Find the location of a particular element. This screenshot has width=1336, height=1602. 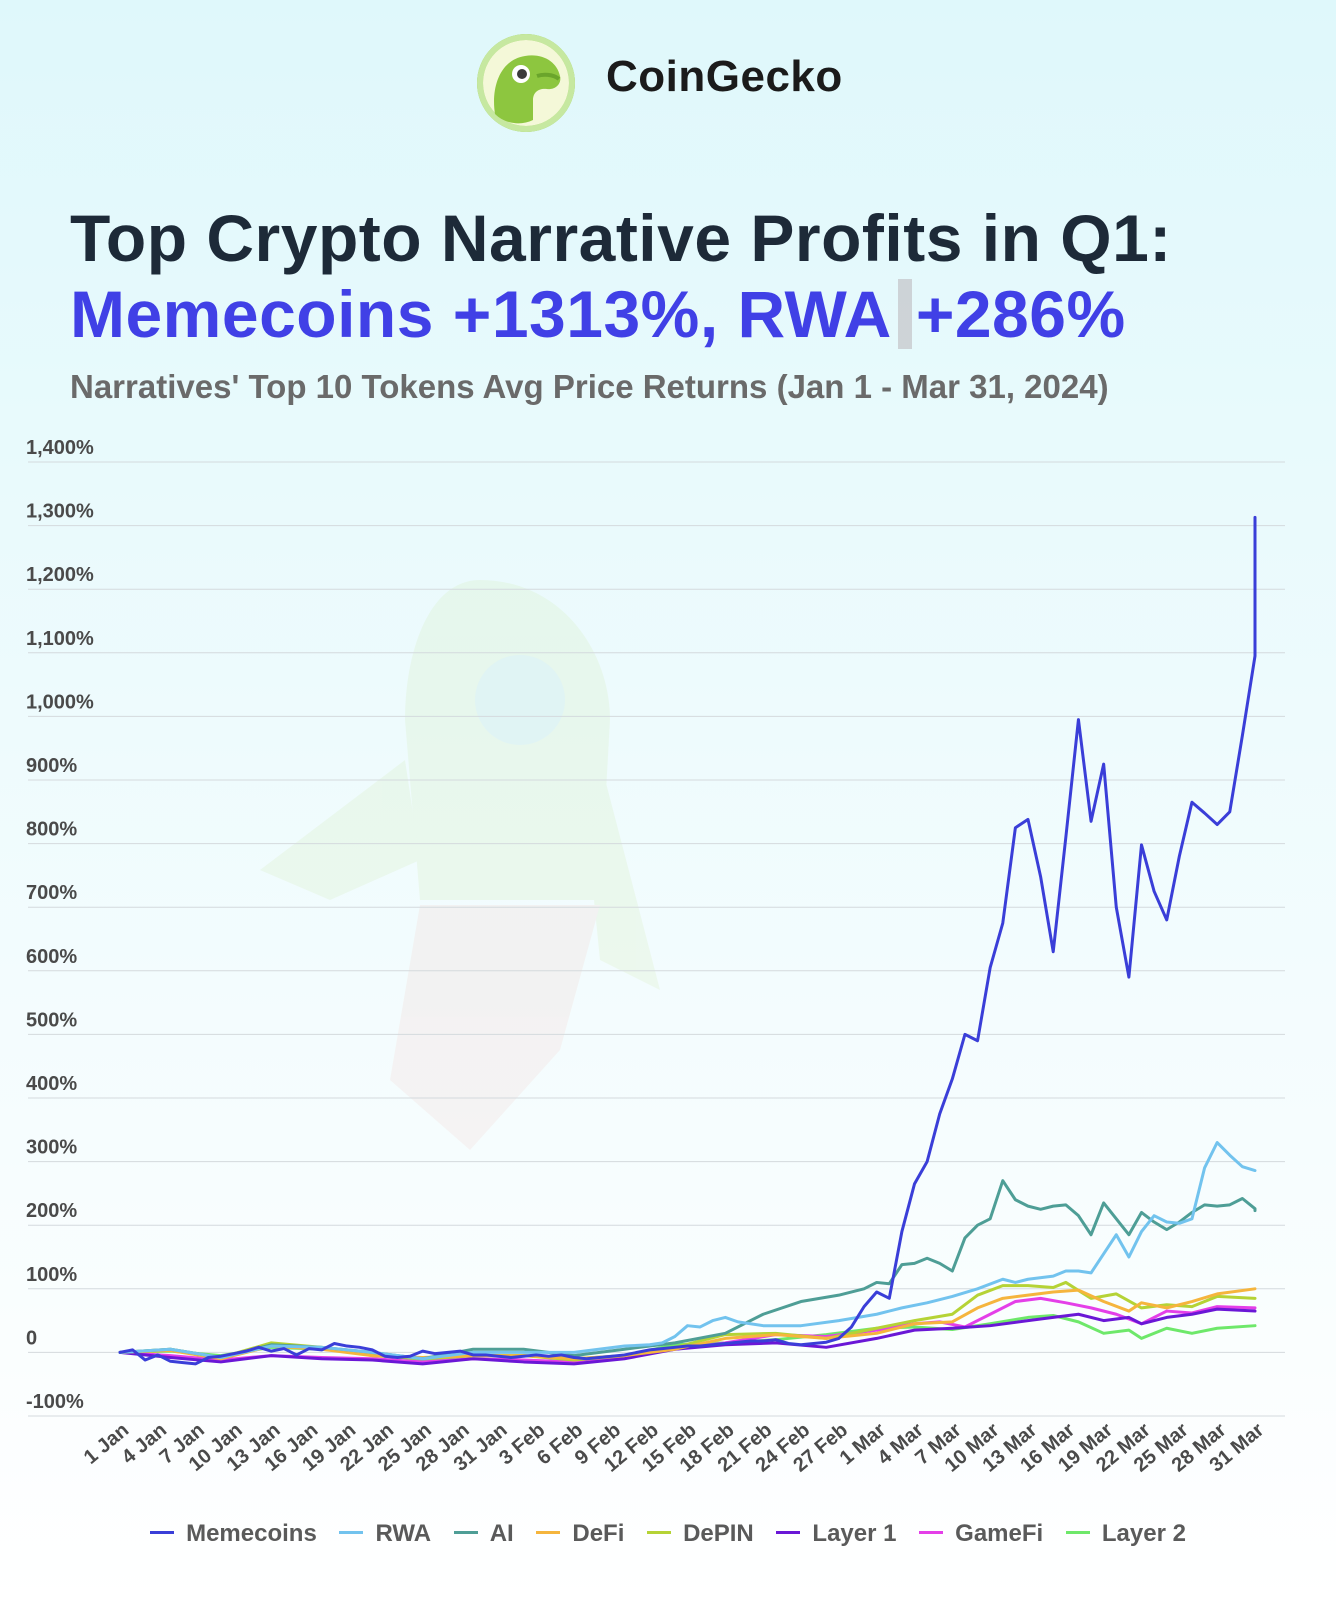

legend-item-ai: AI is located at coordinates (483, 1534).